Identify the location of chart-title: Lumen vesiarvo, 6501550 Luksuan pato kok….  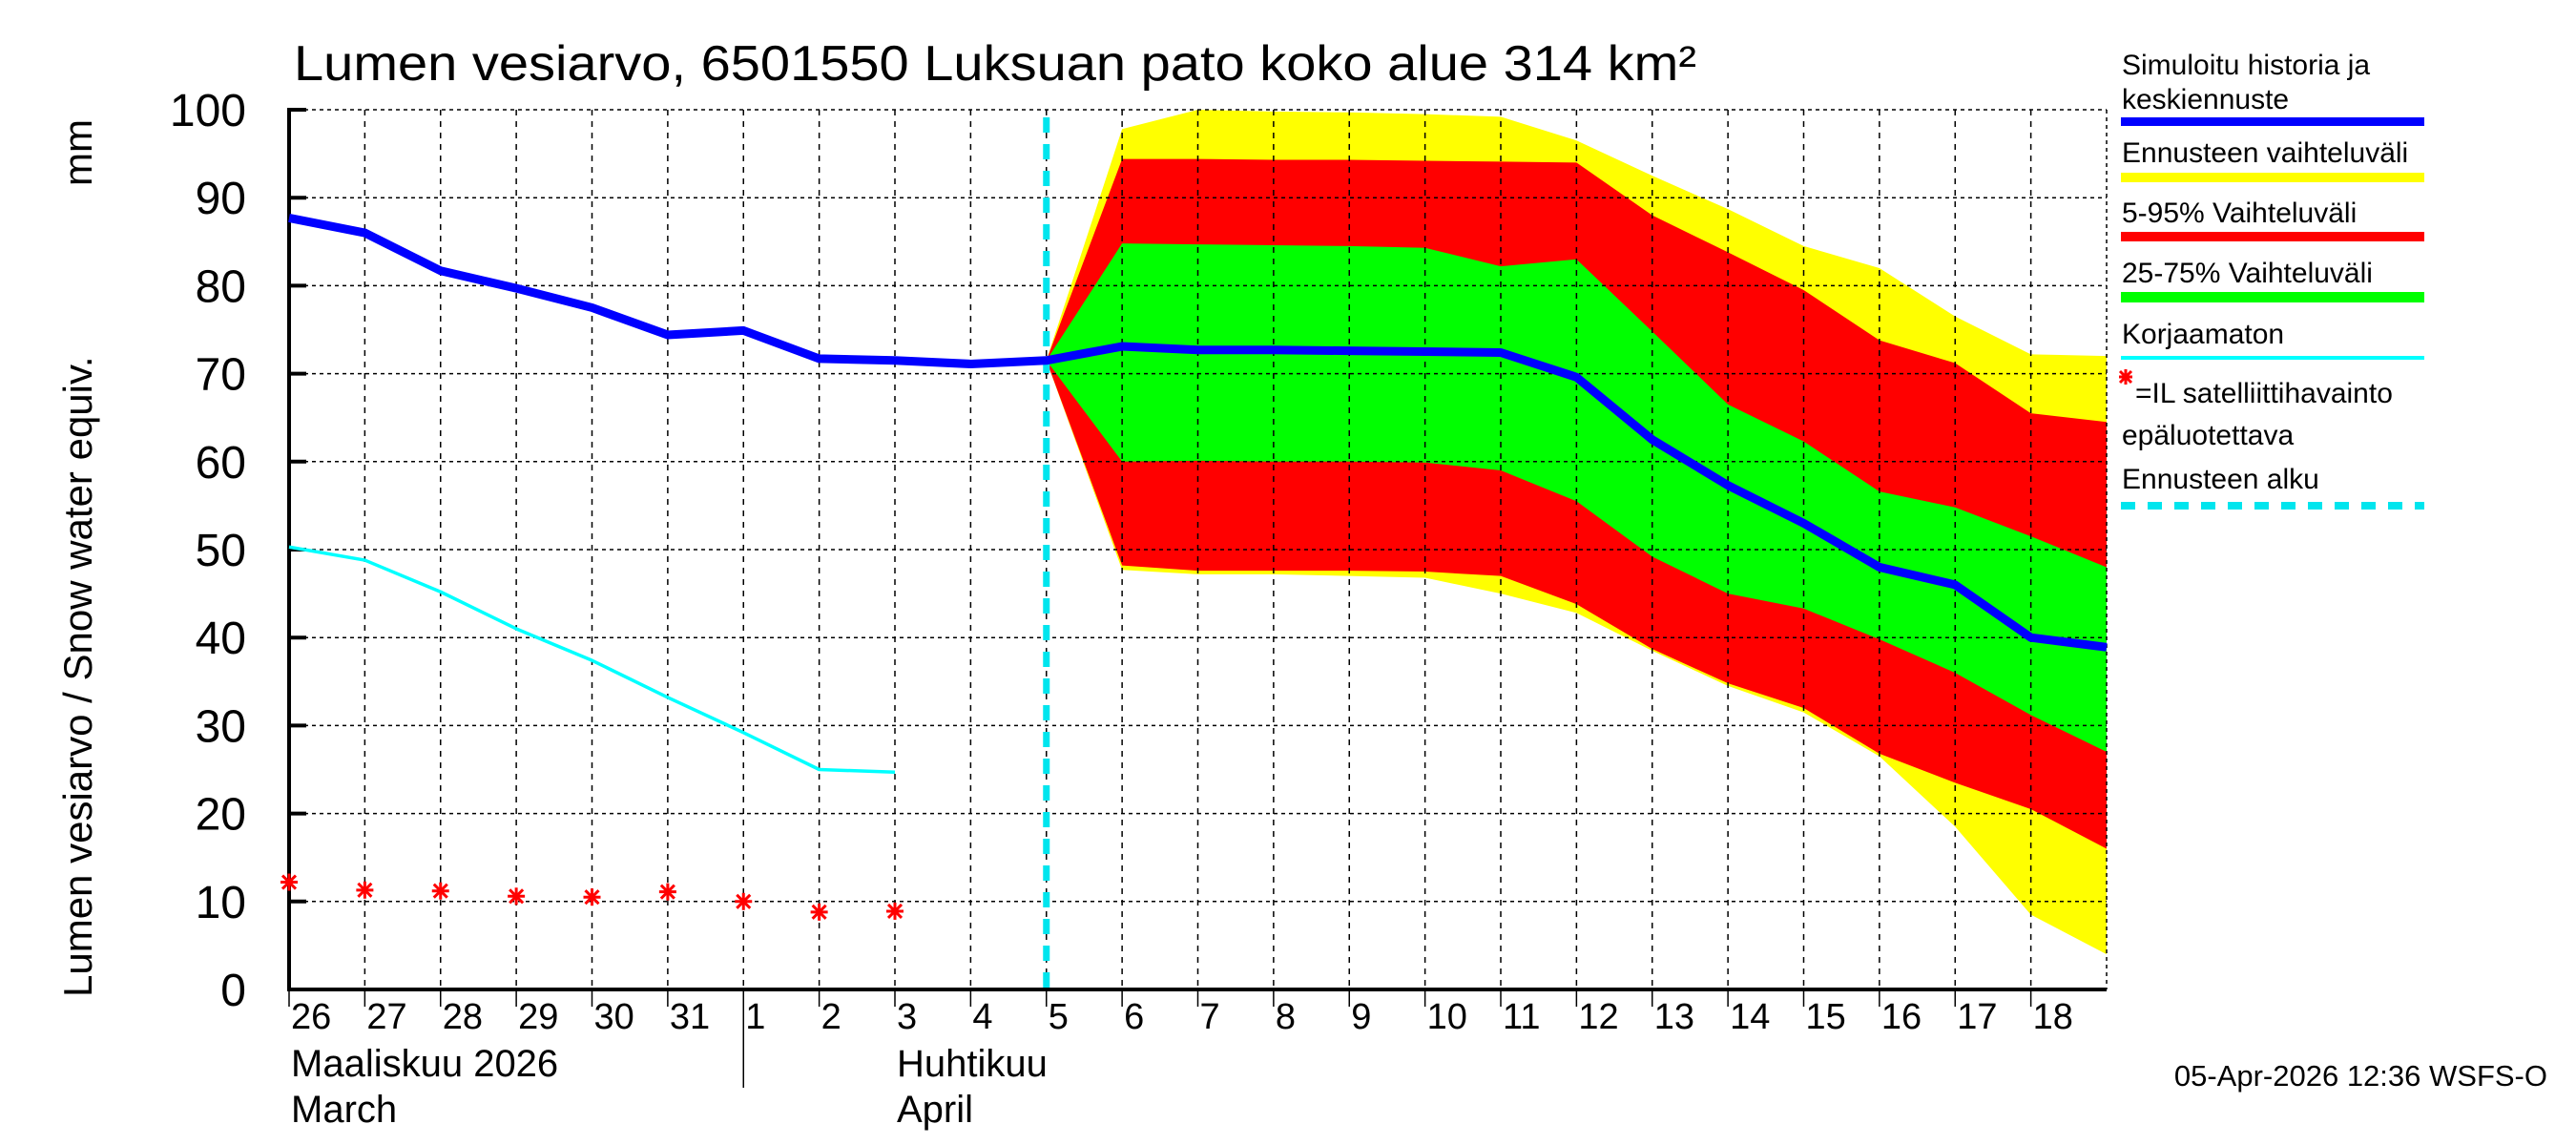
(995, 64).